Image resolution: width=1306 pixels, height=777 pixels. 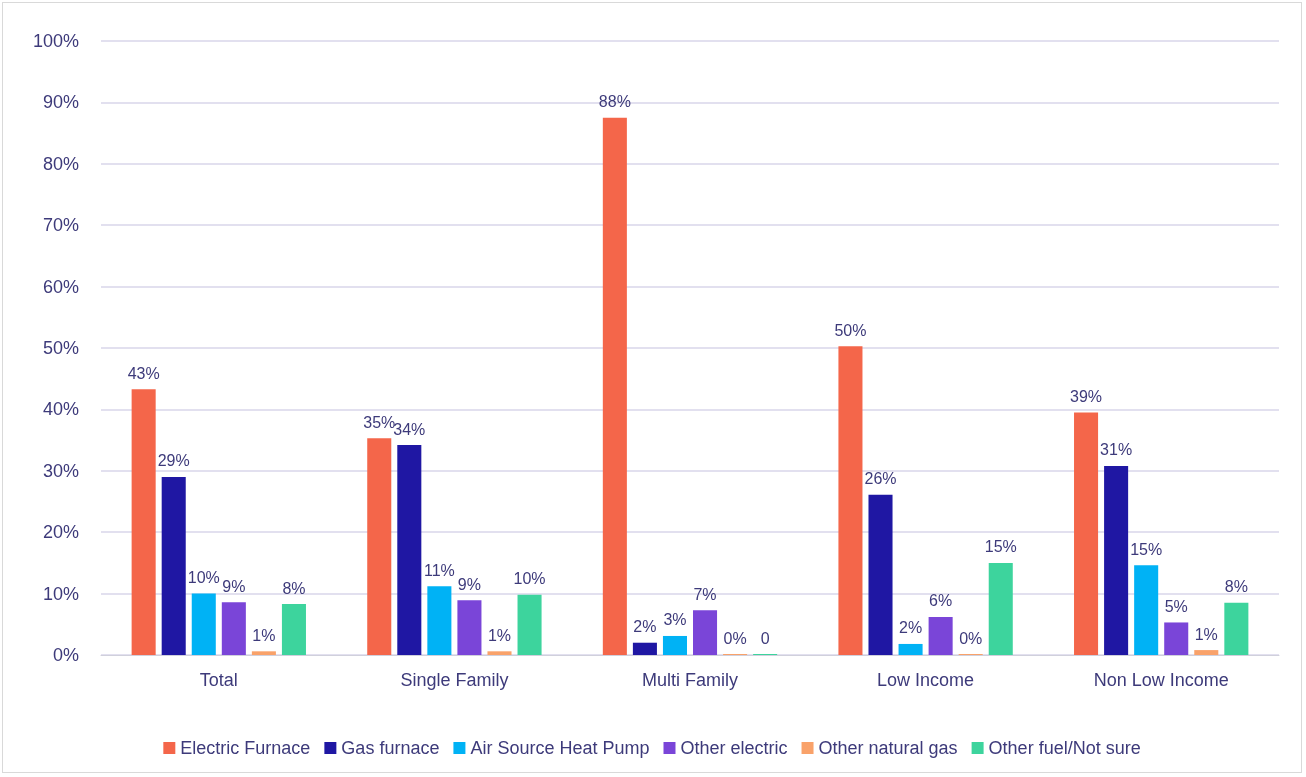 I want to click on data-label: 88%, so click(x=614, y=102).